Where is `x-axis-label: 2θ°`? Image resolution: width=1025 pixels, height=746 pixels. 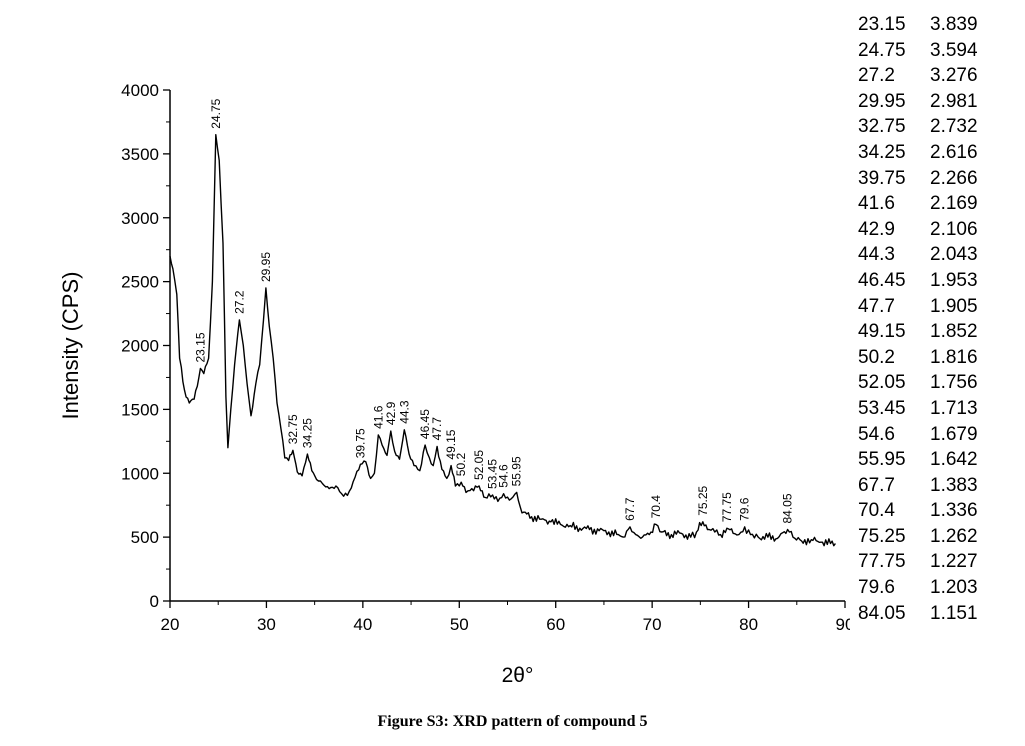
x-axis-label: 2θ° is located at coordinates (518, 675).